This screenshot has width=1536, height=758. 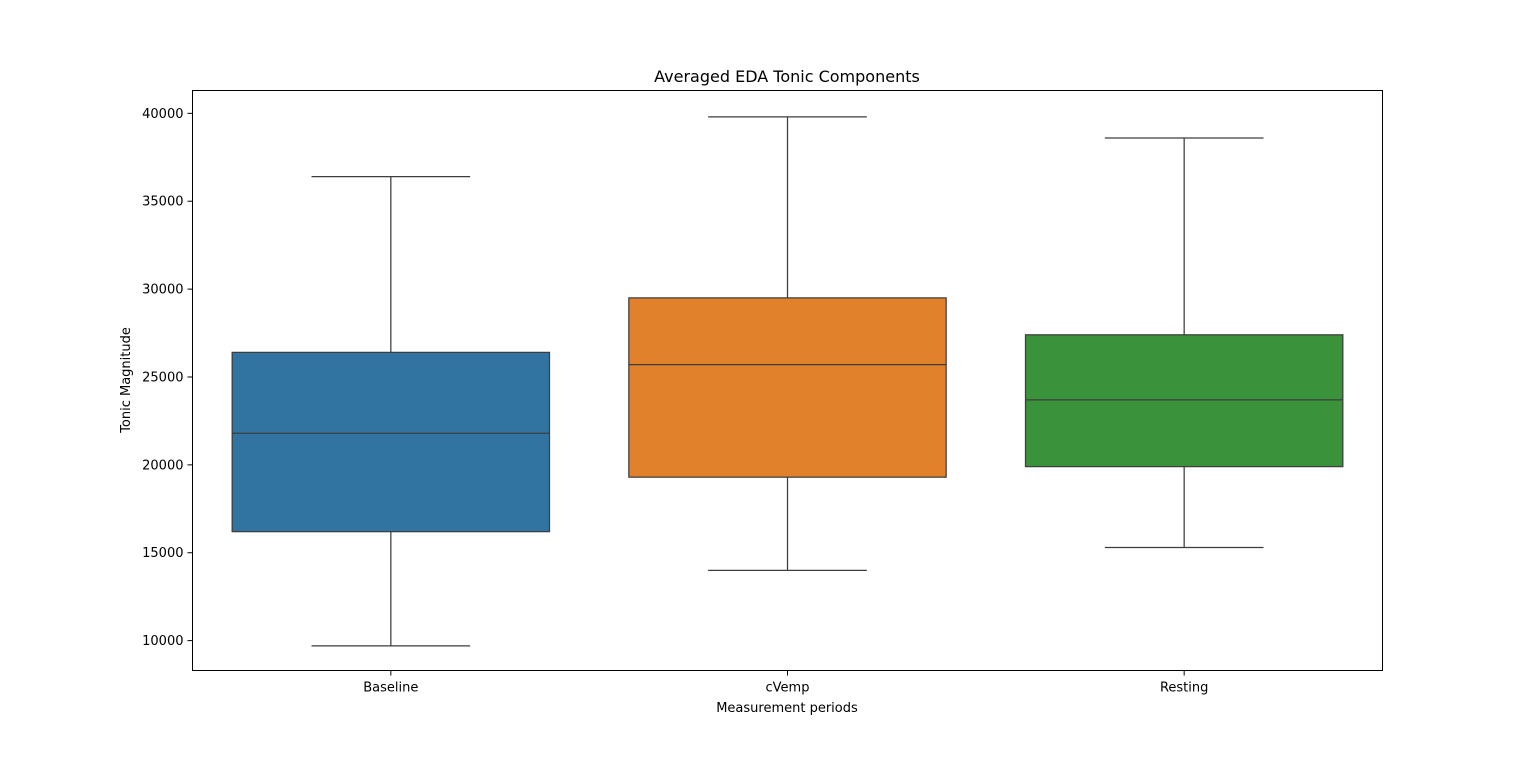 What do you see at coordinates (788, 688) in the screenshot?
I see `x-tick-label: cVemp` at bounding box center [788, 688].